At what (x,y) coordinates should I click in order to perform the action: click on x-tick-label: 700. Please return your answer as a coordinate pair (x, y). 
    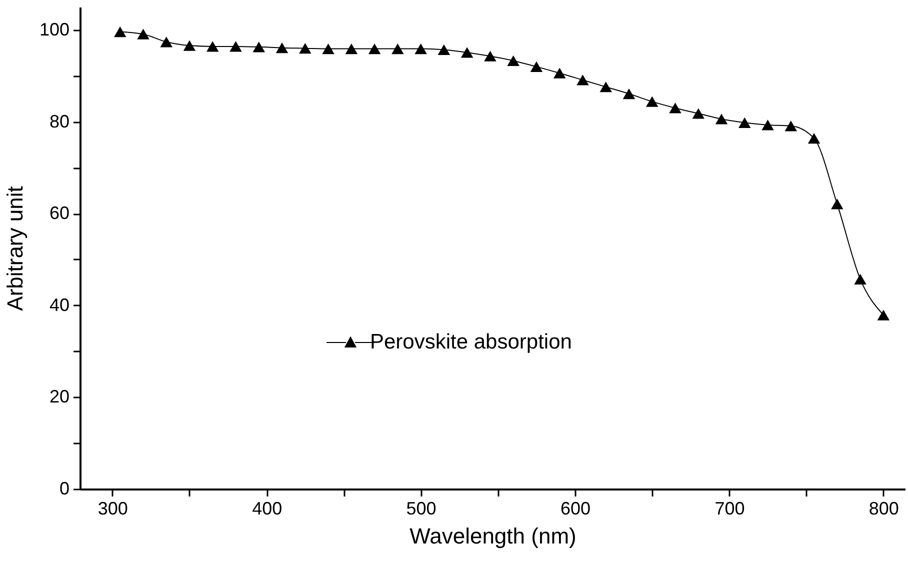
    Looking at the image, I should click on (729, 508).